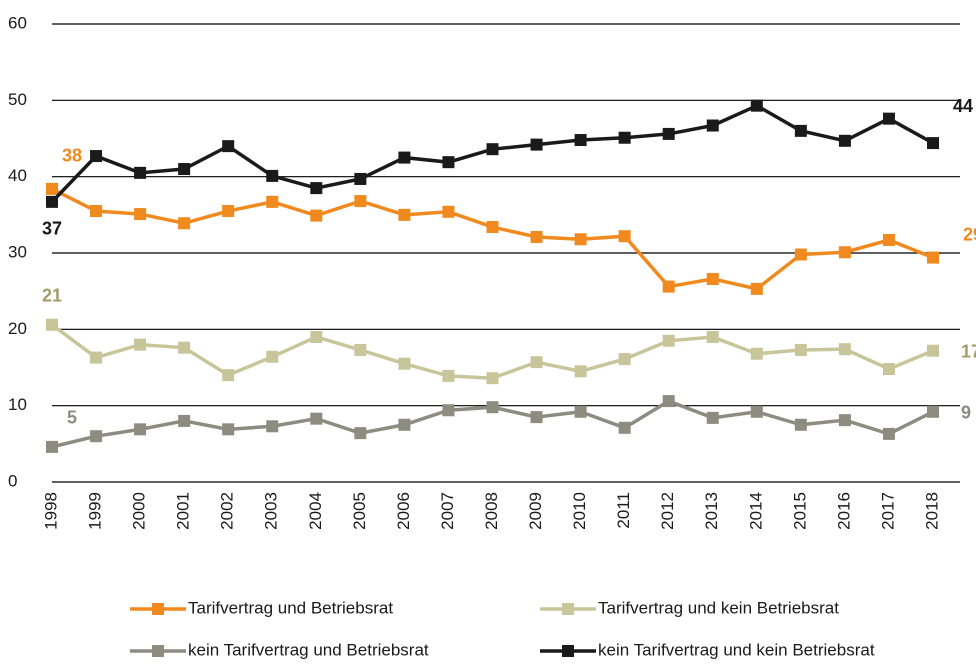 Image resolution: width=976 pixels, height=664 pixels. Describe the element at coordinates (72, 418) in the screenshot. I see `value-label: 5` at that location.